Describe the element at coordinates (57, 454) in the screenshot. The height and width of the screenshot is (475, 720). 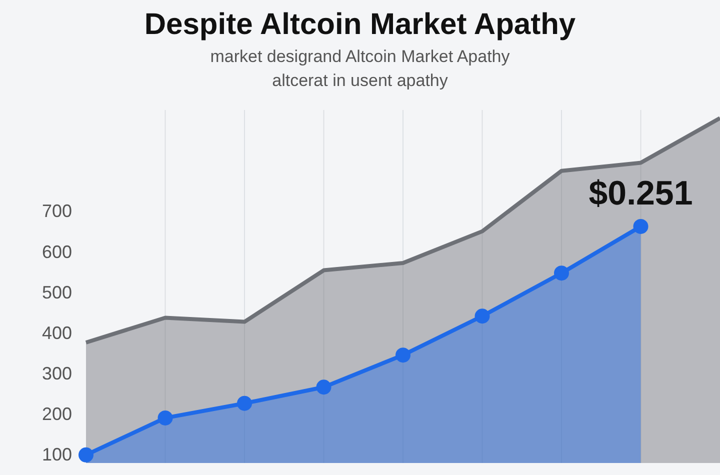
I see `y-tick-label: 100` at that location.